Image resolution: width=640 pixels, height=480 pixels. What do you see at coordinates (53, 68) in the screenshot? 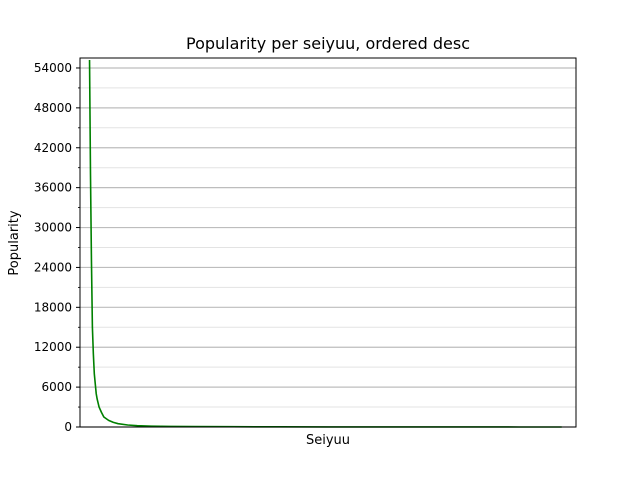
I see `y-tick-label: 54000` at bounding box center [53, 68].